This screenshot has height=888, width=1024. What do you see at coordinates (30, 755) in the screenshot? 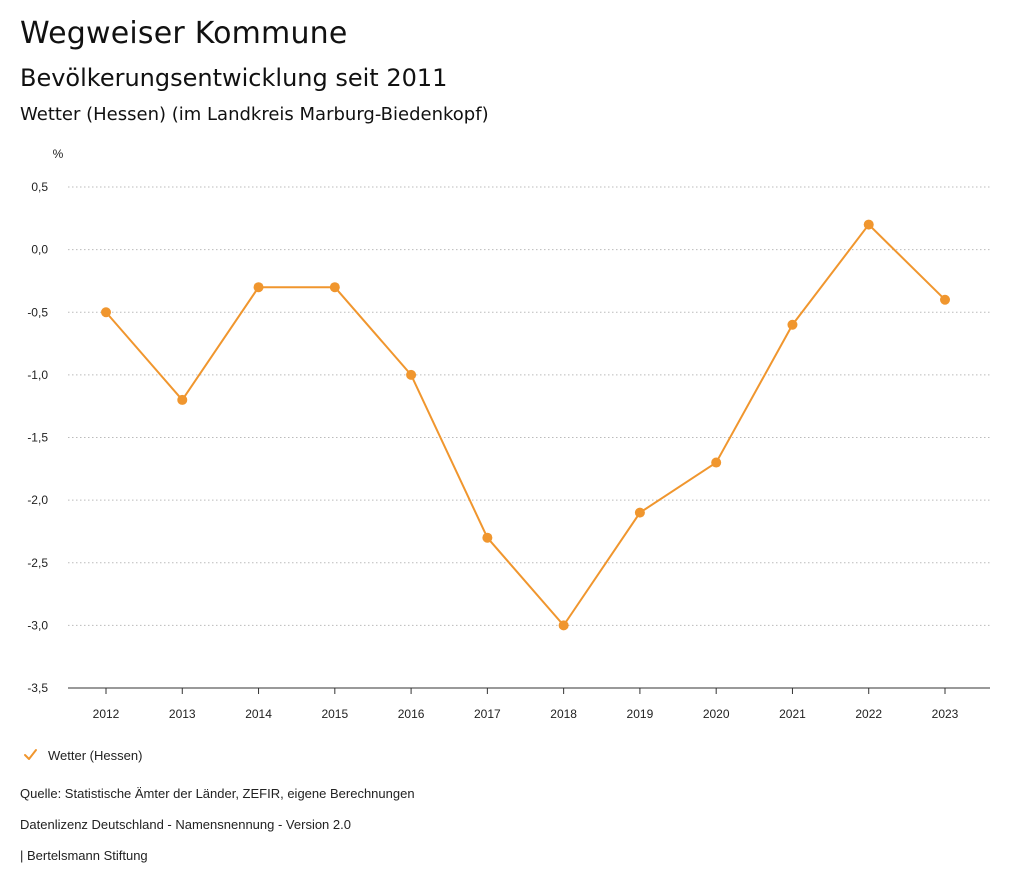
I see `checkmark-icon` at bounding box center [30, 755].